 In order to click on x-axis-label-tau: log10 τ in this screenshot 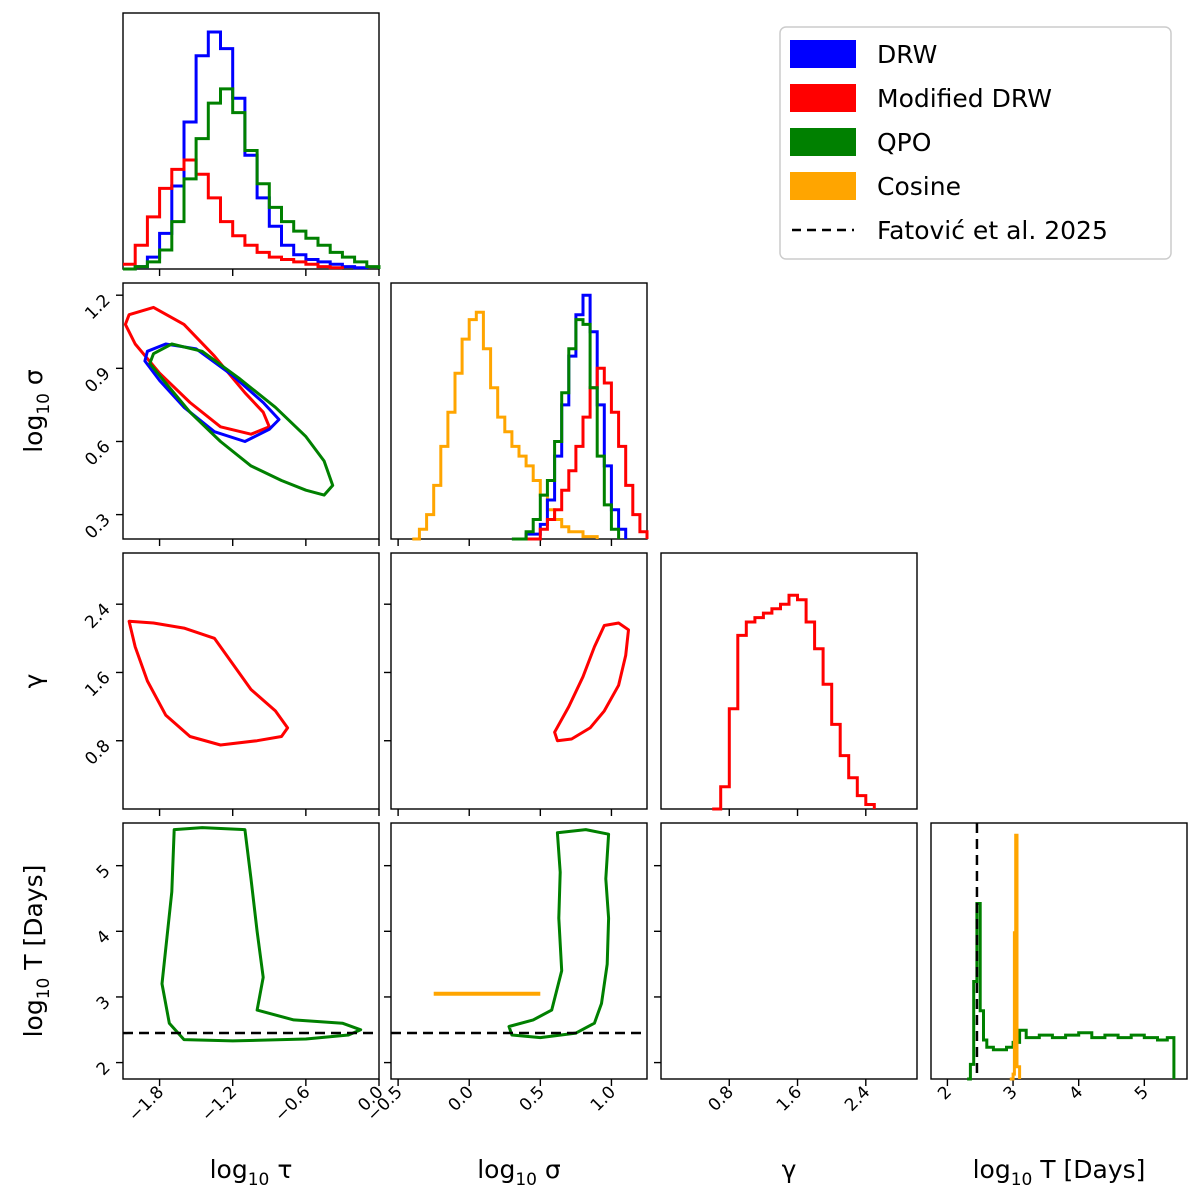, I will do `click(251, 1172)`.